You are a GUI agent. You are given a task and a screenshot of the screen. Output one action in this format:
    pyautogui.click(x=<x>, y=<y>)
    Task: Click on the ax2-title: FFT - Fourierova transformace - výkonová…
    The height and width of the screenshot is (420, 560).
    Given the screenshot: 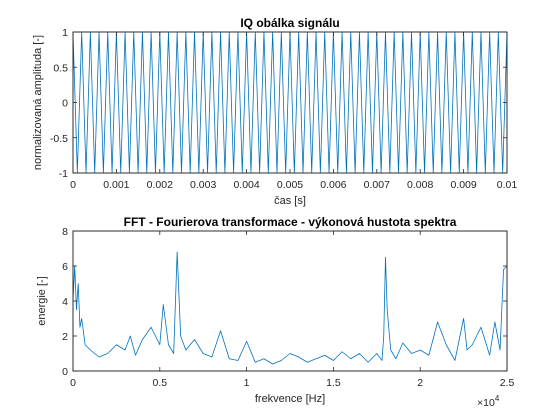 What is the action you would take?
    pyautogui.click(x=290, y=222)
    